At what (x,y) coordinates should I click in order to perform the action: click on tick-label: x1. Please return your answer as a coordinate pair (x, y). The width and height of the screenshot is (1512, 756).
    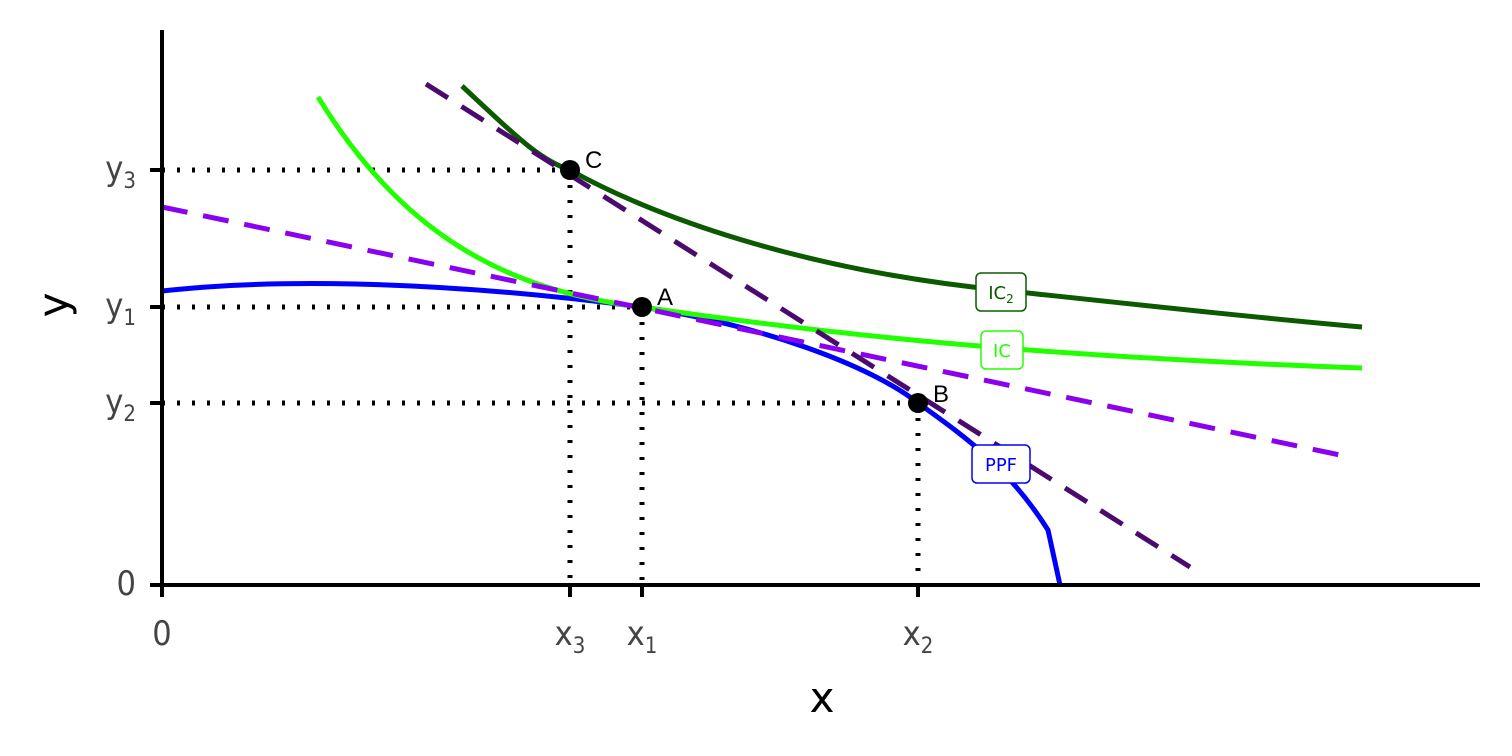
    Looking at the image, I should click on (642, 636).